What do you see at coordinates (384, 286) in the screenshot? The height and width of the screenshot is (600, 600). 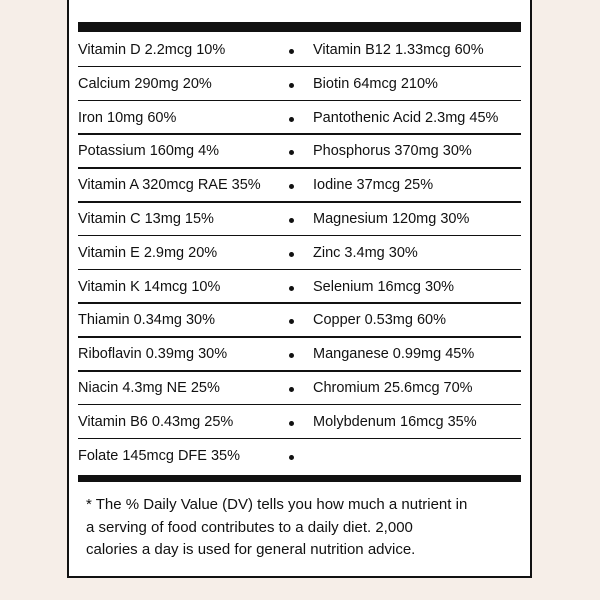 I see `nutrient-right: Selenium 16mcg 30%` at bounding box center [384, 286].